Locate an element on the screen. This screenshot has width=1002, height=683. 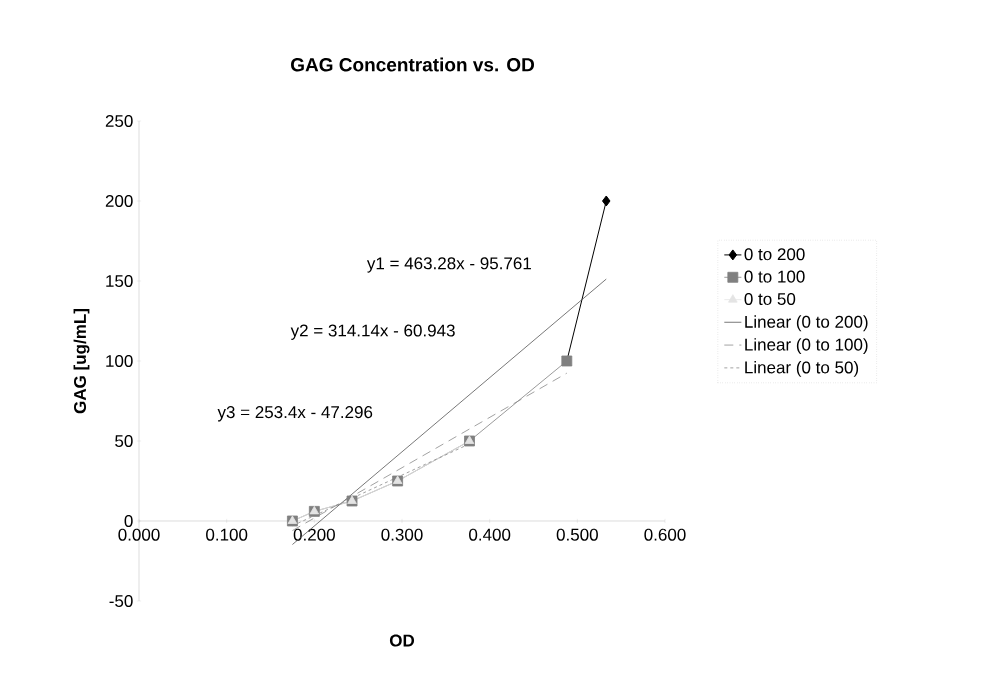
x-tick-label: 0.100 is located at coordinates (227, 534).